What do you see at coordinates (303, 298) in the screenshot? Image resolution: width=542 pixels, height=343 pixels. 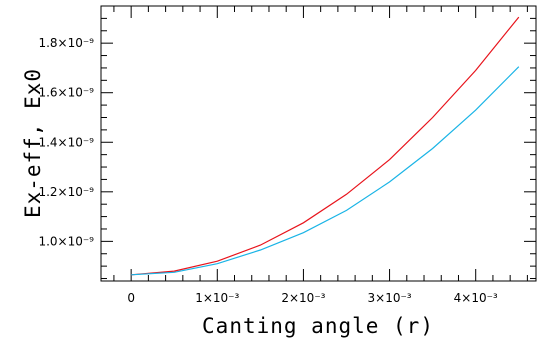 I see `x-tick-label: 2×10⁻³` at bounding box center [303, 298].